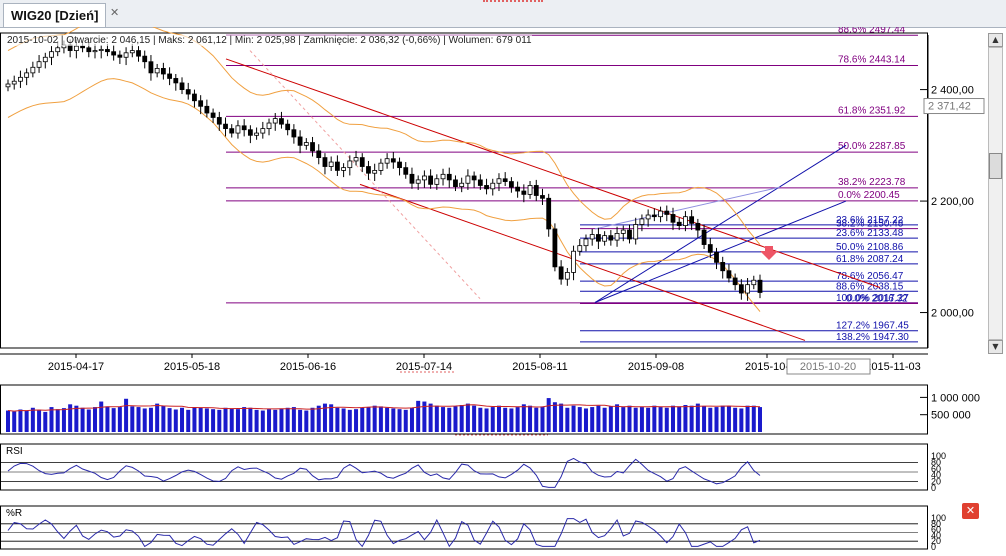  Describe the element at coordinates (192, 367) in the screenshot. I see `date-tick-label: 2015-05-18` at that location.